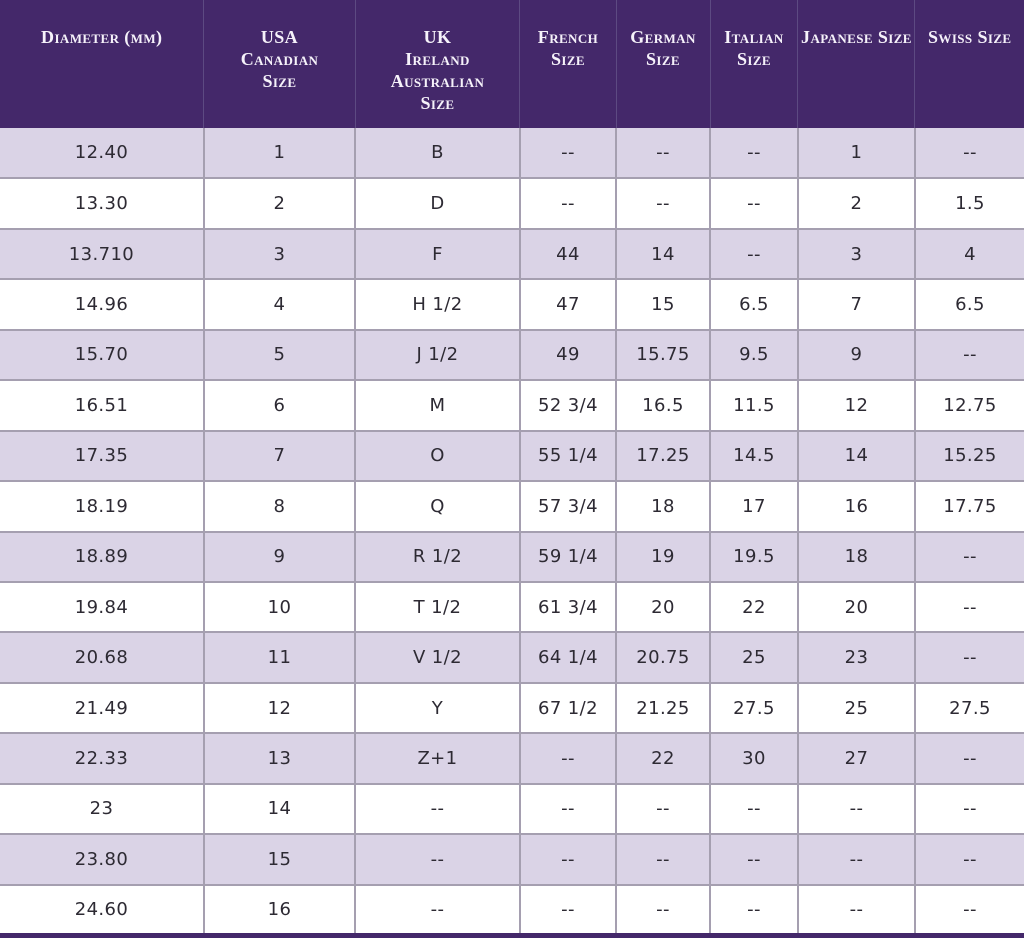 The image size is (1024, 940). What do you see at coordinates (438, 204) in the screenshot?
I see `cell: D` at bounding box center [438, 204].